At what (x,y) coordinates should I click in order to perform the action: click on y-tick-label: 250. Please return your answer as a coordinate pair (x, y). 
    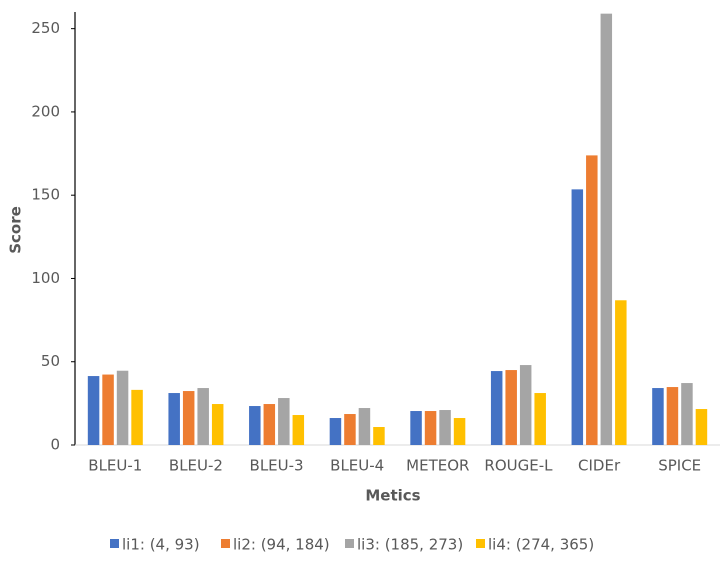
    Looking at the image, I should click on (45, 28).